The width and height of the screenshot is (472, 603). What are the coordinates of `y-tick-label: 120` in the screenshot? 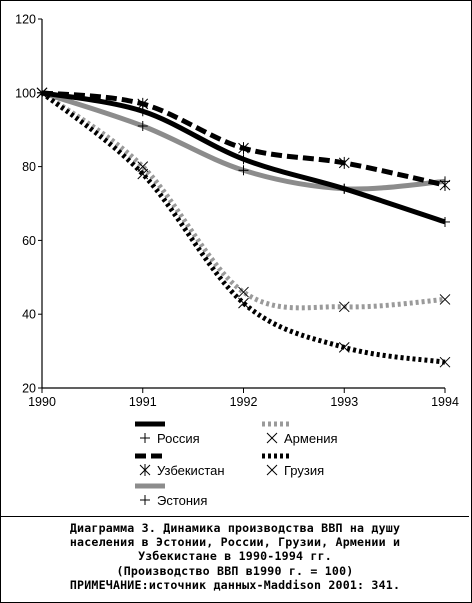 It's located at (25, 20).